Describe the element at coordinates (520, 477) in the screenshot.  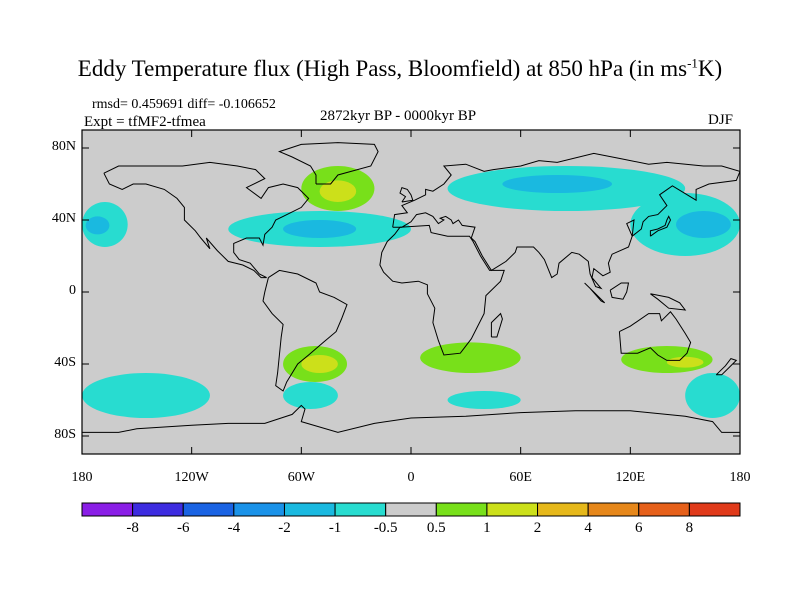
I see `x-tick-label: 60E` at that location.